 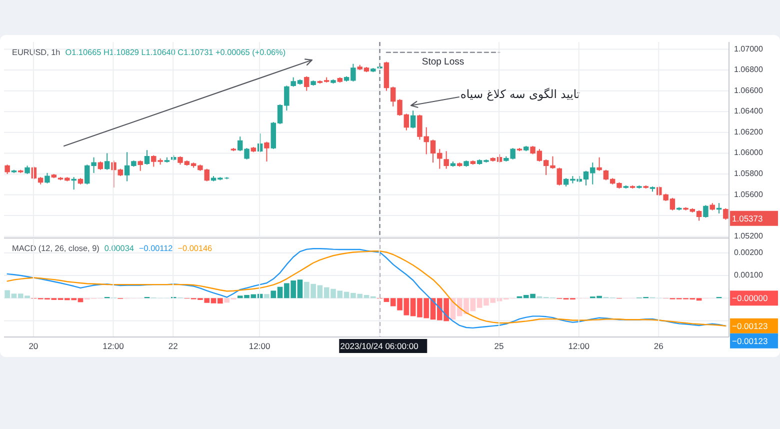 What do you see at coordinates (749, 252) in the screenshot?
I see `y-tick-label: 0.00200` at bounding box center [749, 252].